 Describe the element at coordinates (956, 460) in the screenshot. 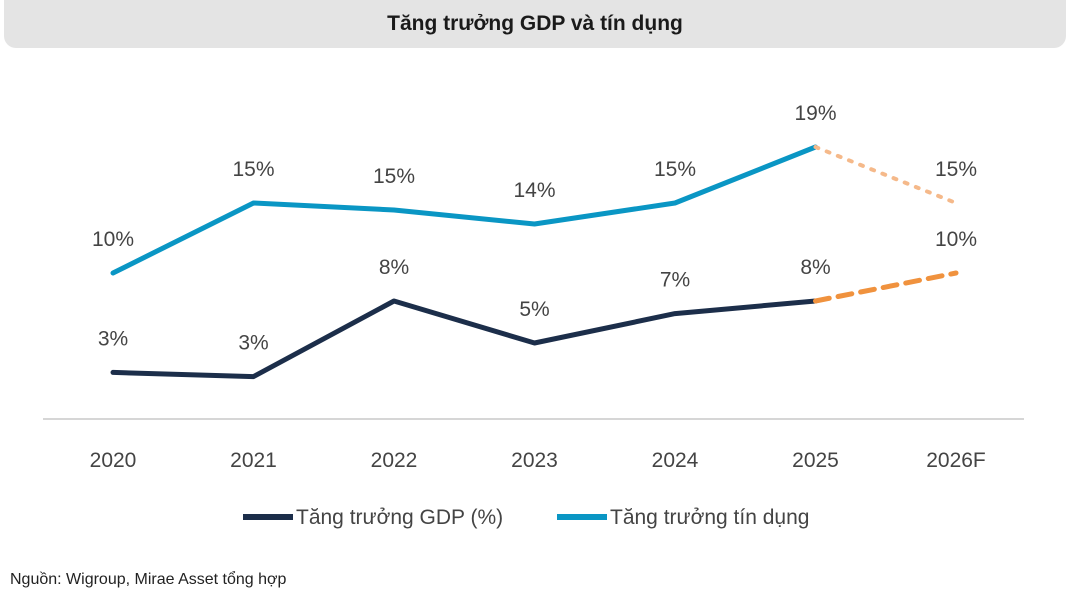

I see `x-tick-label: 2026F` at that location.